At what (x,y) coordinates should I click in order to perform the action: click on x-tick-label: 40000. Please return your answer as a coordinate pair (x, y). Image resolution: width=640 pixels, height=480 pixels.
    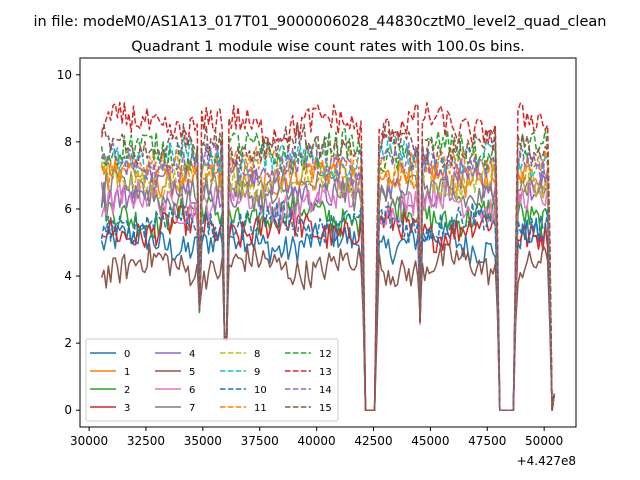
    Looking at the image, I should click on (317, 441).